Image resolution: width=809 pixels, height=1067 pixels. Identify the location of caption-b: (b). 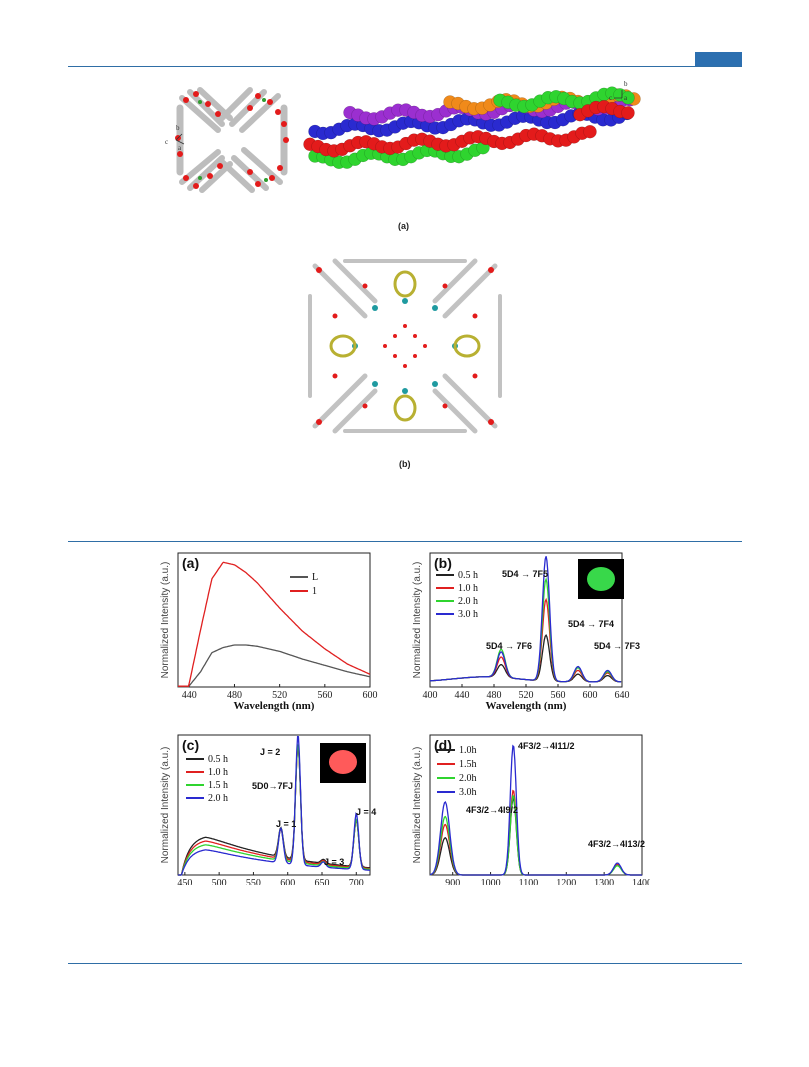
(405, 464).